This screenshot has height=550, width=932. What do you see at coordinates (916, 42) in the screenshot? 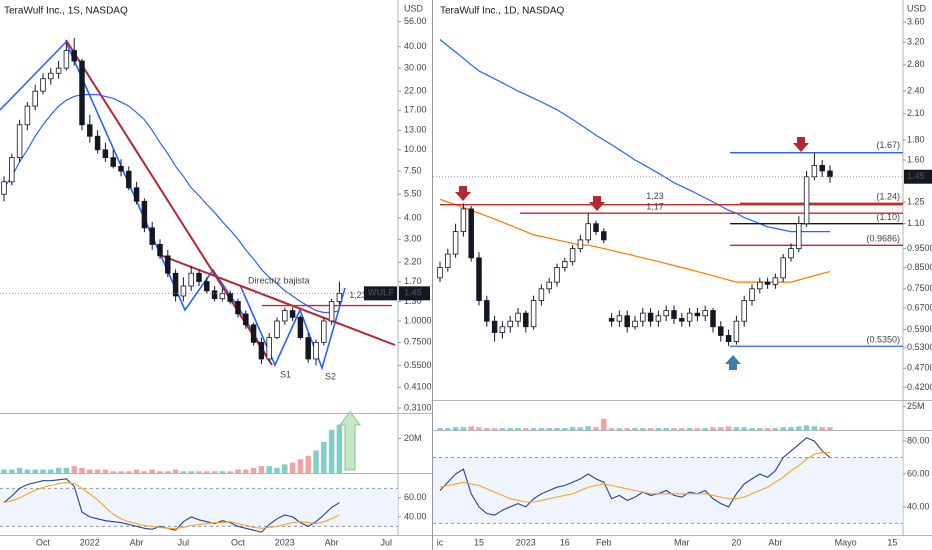
I see `y-tick-label: 3.20` at bounding box center [916, 42].